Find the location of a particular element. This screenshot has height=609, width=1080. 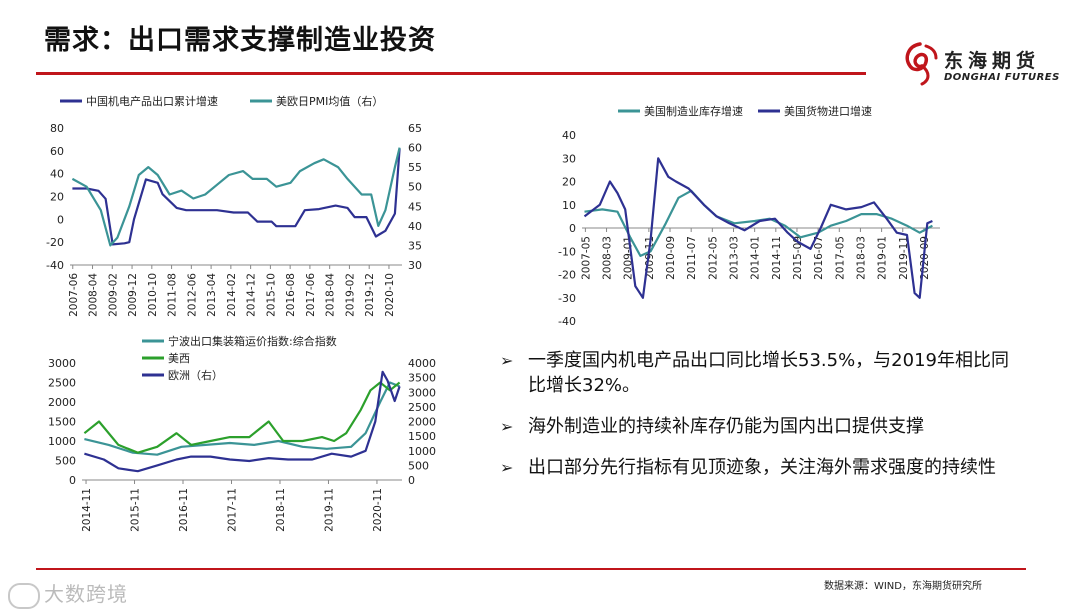

y-right-tick-label: 30 is located at coordinates (415, 265).